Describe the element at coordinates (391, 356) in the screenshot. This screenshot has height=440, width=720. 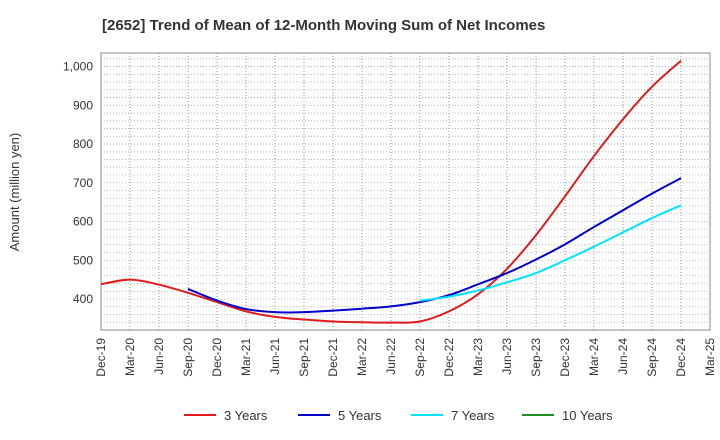
I see `x-tick-label: Jun-22` at that location.